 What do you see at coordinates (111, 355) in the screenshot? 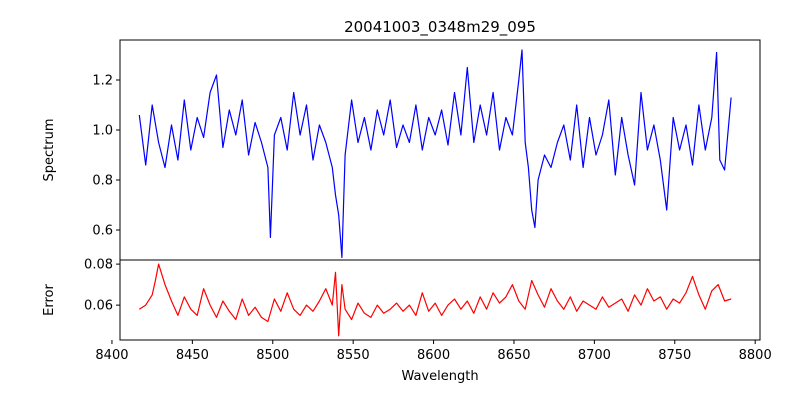
I see `x-tick-label: 8400` at bounding box center [111, 355].